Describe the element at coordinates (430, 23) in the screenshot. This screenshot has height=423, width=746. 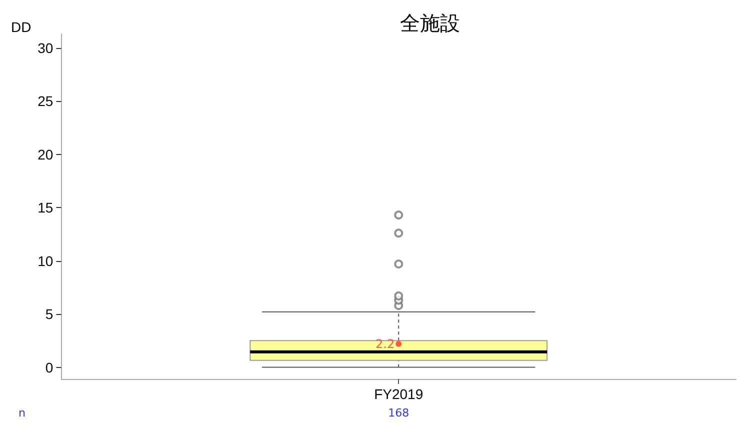
I see `chart-title: 全施設` at that location.